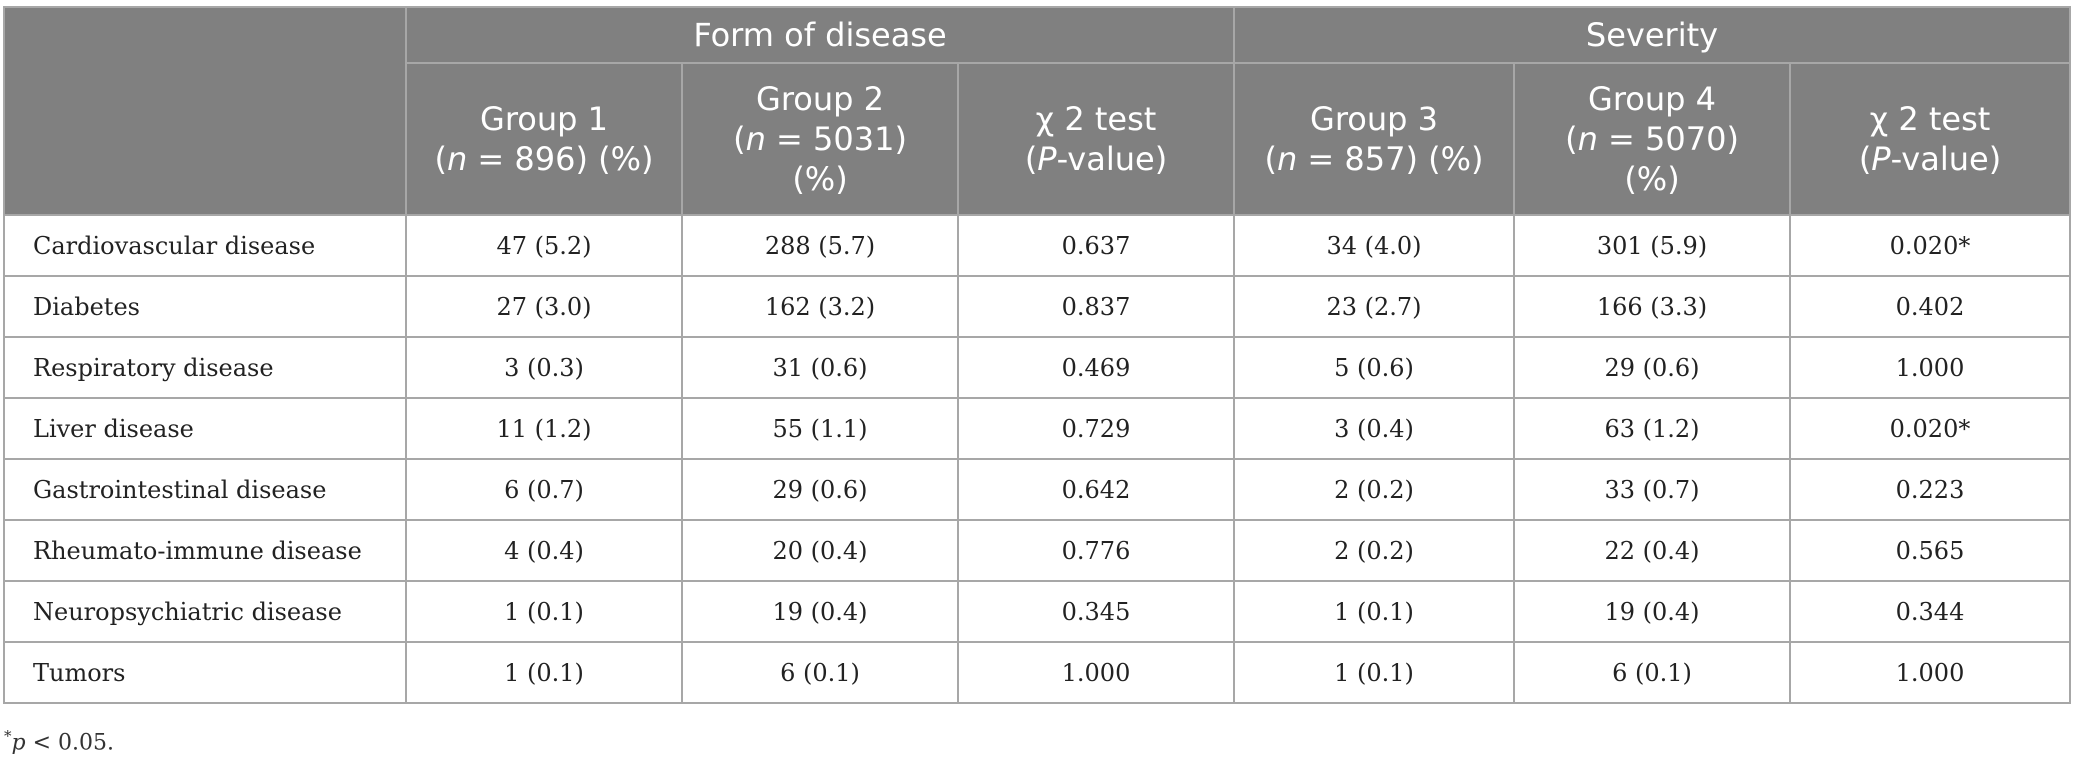 Image resolution: width=2077 pixels, height=763 pixels. What do you see at coordinates (544, 306) in the screenshot?
I see `table-cell: 27 (3.0)` at bounding box center [544, 306].